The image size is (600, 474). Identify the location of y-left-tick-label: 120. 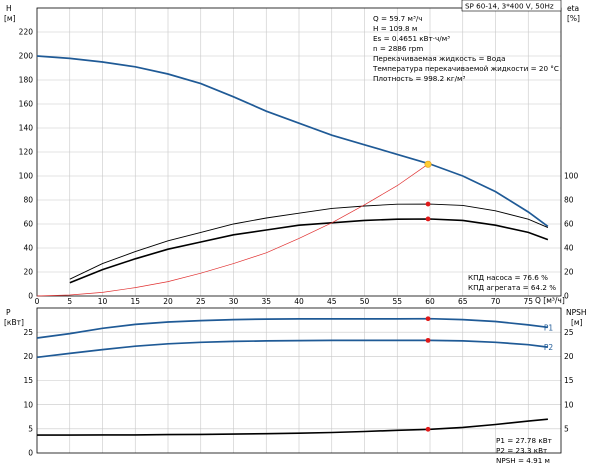
(26, 152).